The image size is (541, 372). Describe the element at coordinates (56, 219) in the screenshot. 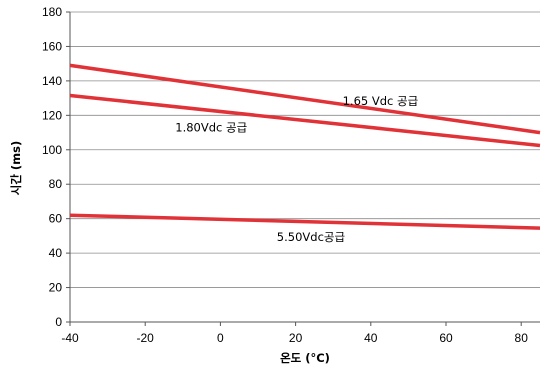

I see `y-tick-label: 60` at that location.